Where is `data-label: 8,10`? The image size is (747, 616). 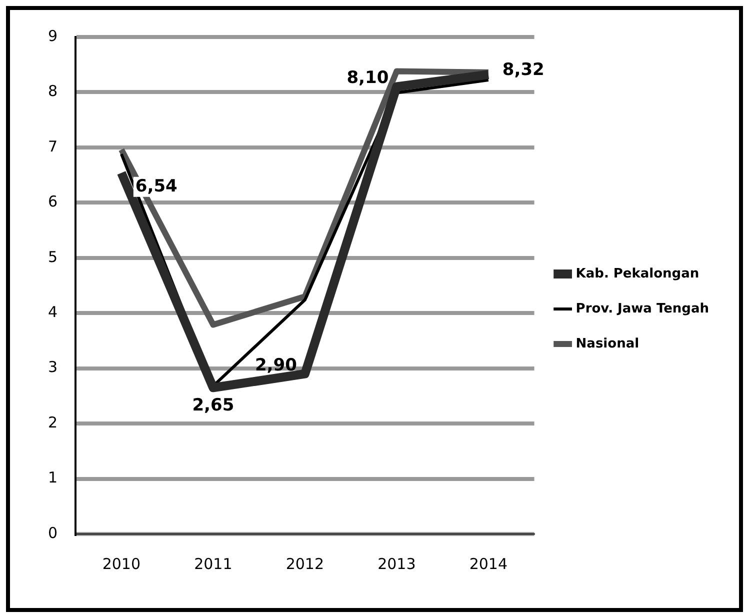
data-label: 8,10 is located at coordinates (367, 78).